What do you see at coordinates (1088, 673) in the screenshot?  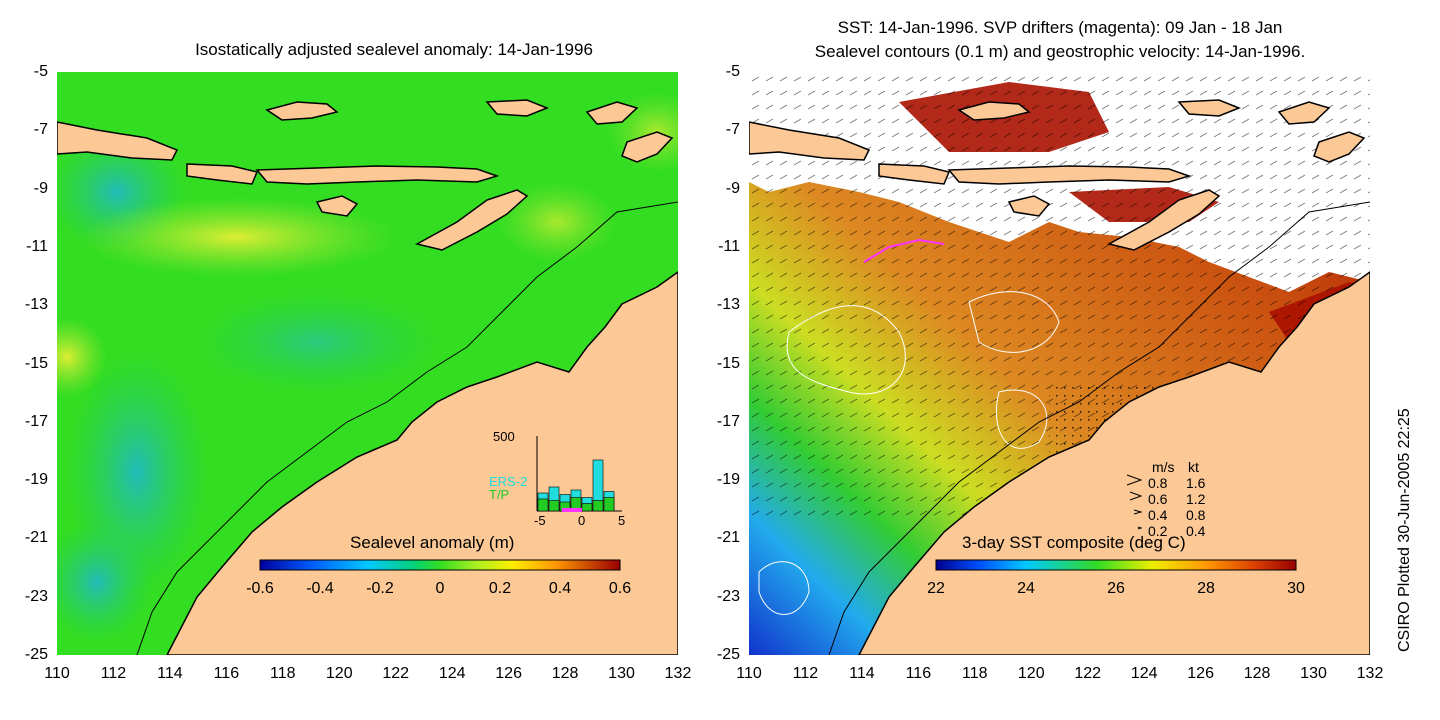 I see `longitude-tick-label: 122` at bounding box center [1088, 673].